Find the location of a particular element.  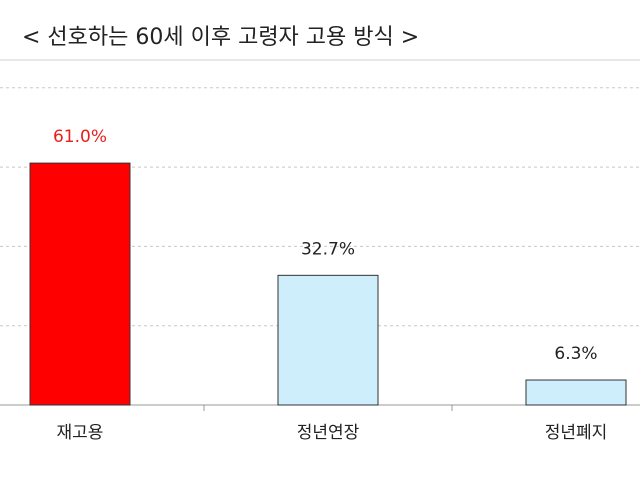

x-tick-label: 재고용 is located at coordinates (80, 433).